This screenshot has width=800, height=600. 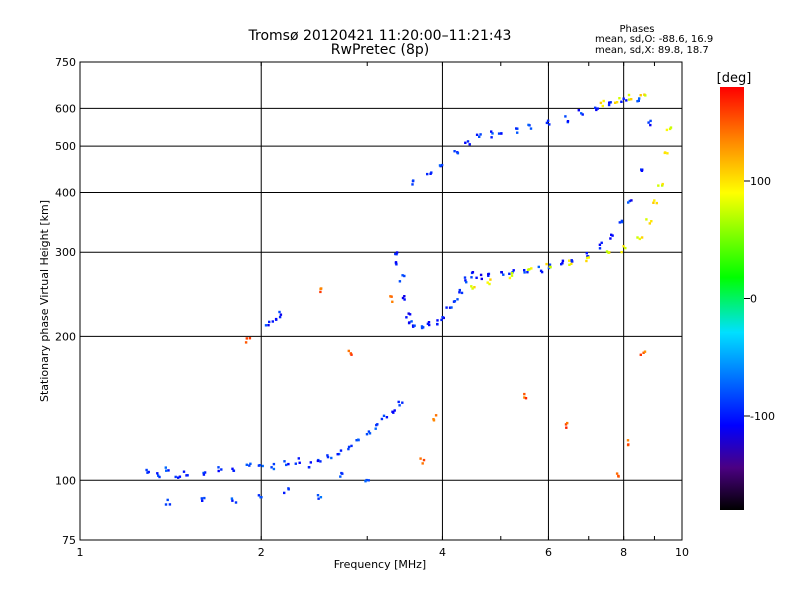 What do you see at coordinates (65, 480) in the screenshot?
I see `y-tick-label: 100` at bounding box center [65, 480].